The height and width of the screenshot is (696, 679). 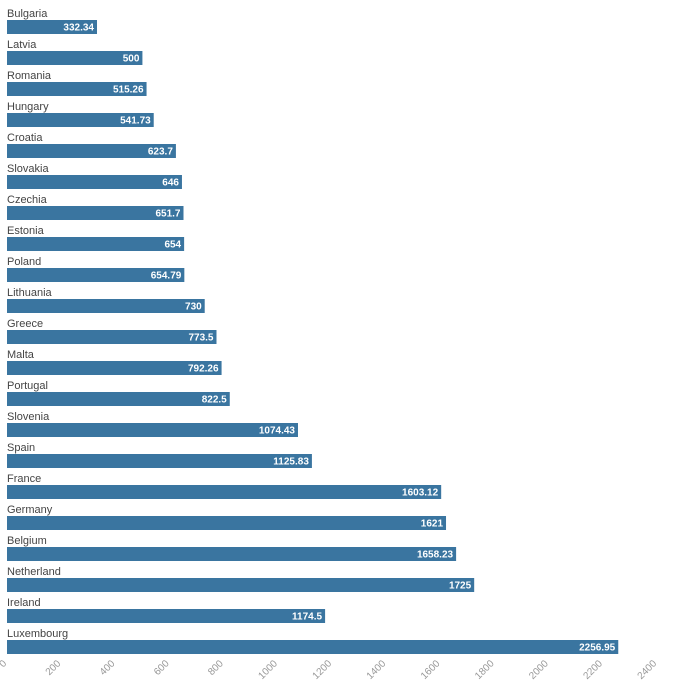 What do you see at coordinates (435, 555) in the screenshot?
I see `value-label-belgium: 1658.23` at bounding box center [435, 555].